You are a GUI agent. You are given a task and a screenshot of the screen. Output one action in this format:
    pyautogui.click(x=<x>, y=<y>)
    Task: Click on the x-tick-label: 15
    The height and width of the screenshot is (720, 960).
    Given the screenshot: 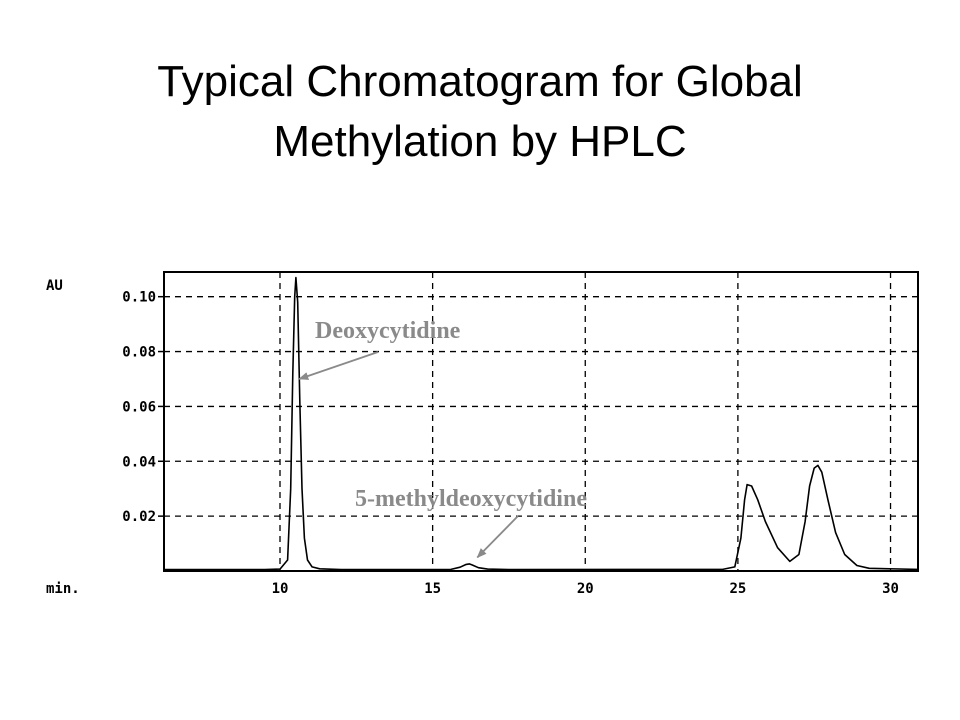 What is the action you would take?
    pyautogui.click(x=432, y=589)
    